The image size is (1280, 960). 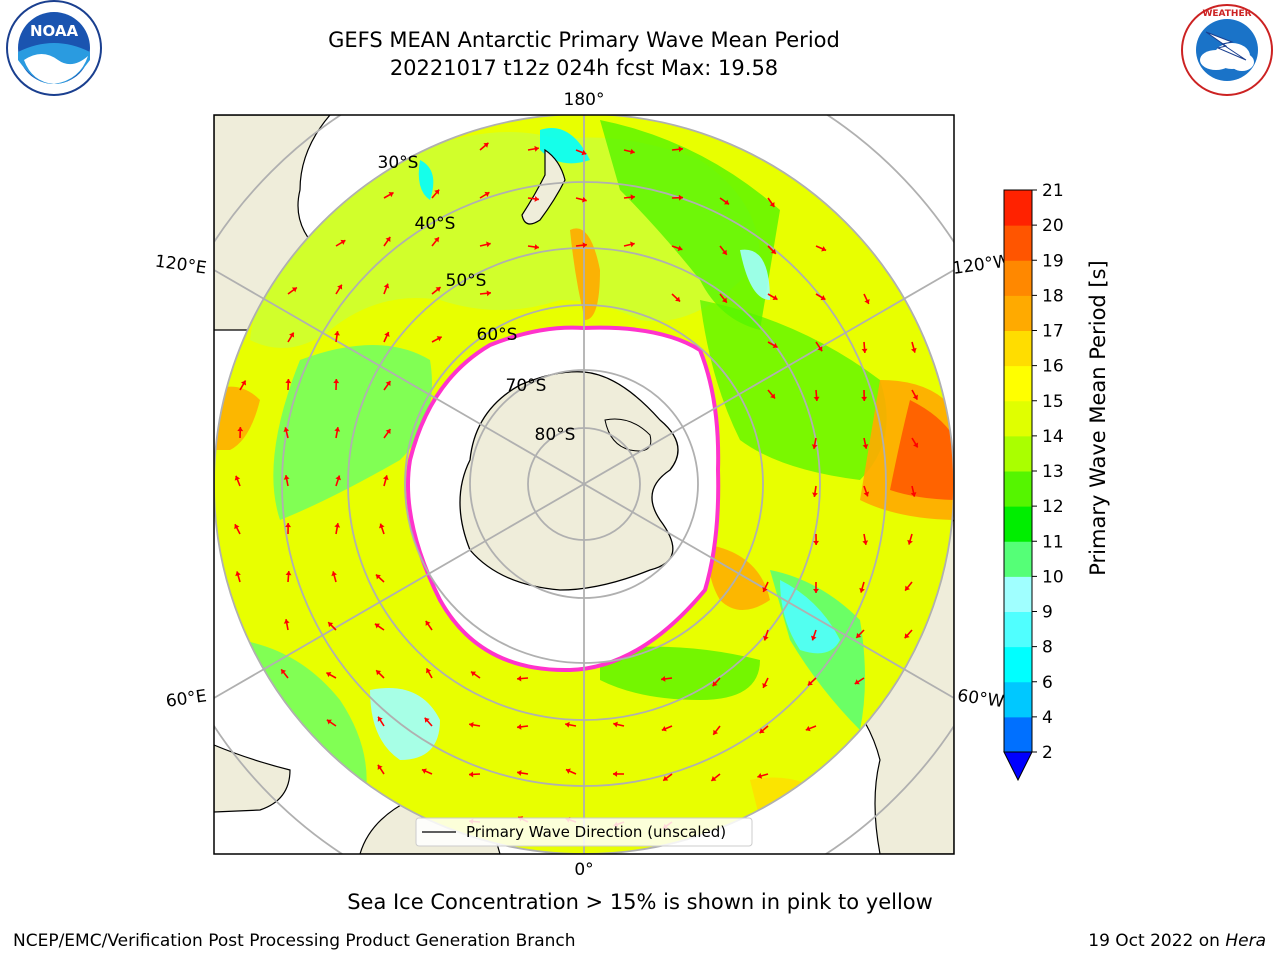 What do you see at coordinates (1053, 542) in the screenshot?
I see `colorbar-tick-label: 11` at bounding box center [1053, 542].